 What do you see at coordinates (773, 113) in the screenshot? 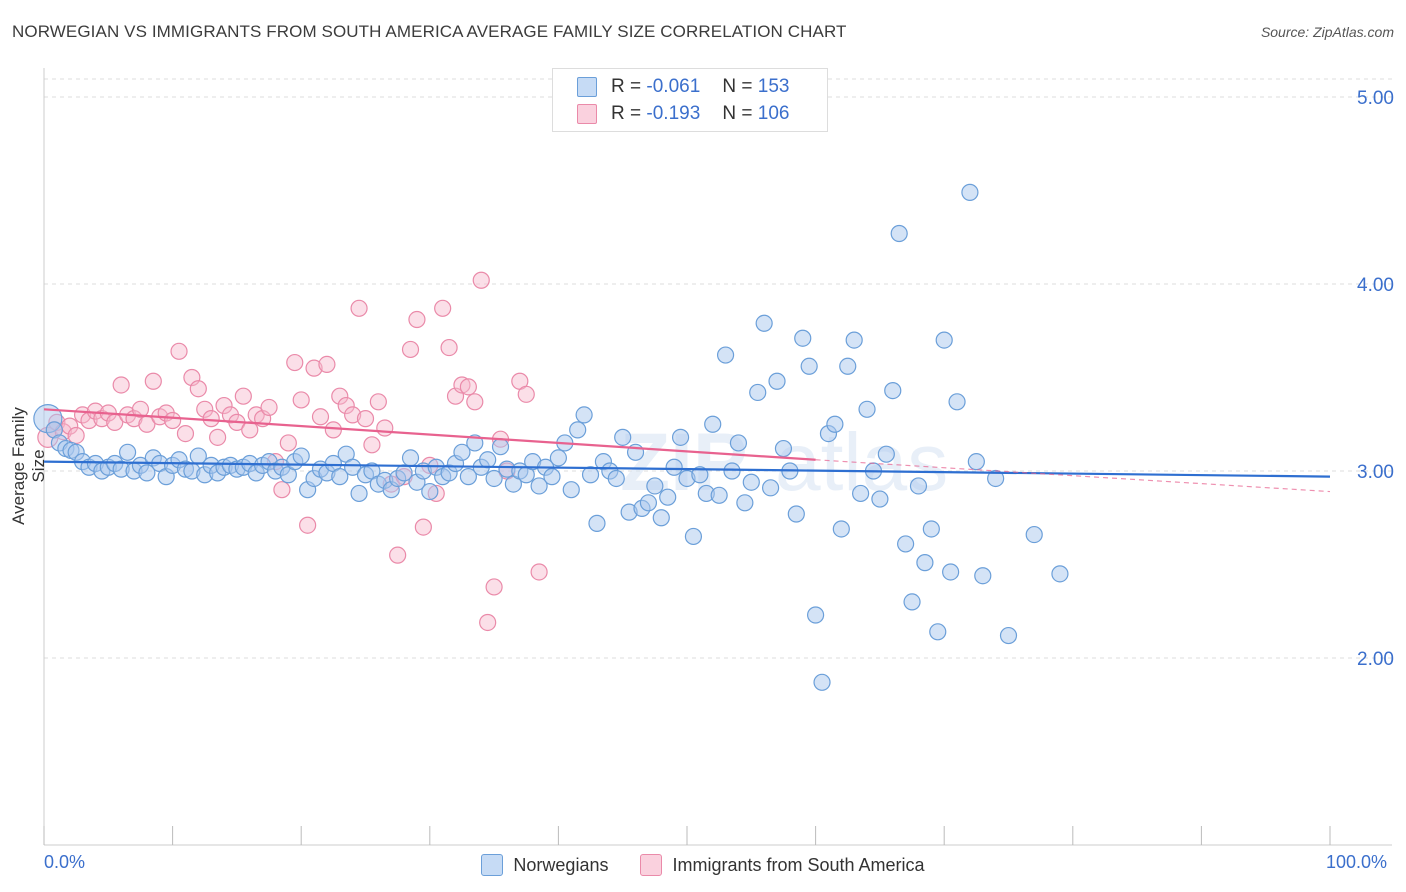
I see `n-value: 106` at bounding box center [773, 113].